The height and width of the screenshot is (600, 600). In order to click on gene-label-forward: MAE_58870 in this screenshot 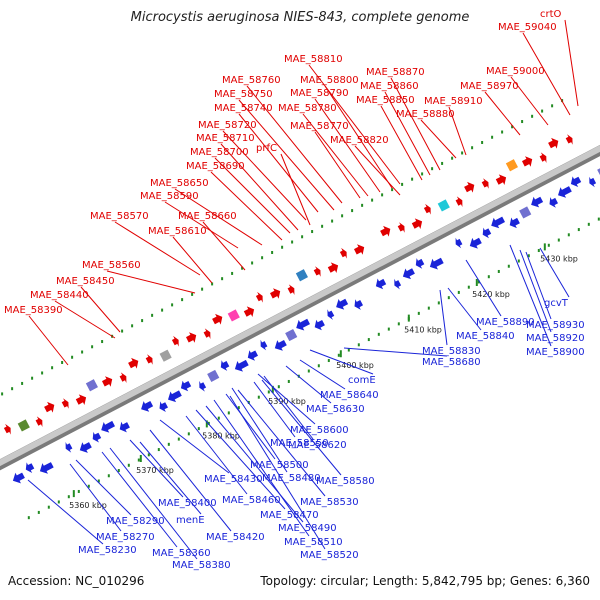, I will do `click(395, 72)`.